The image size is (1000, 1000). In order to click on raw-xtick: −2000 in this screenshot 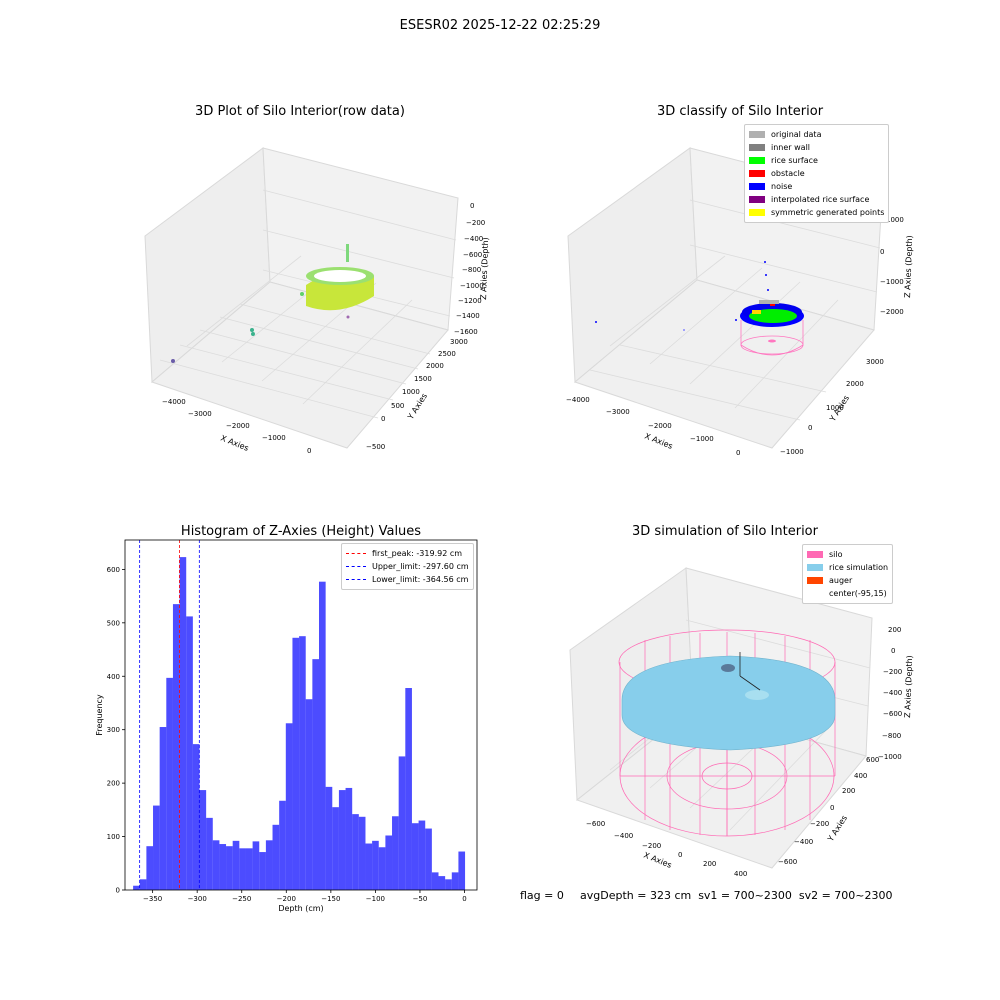, I will do `click(238, 426)`.